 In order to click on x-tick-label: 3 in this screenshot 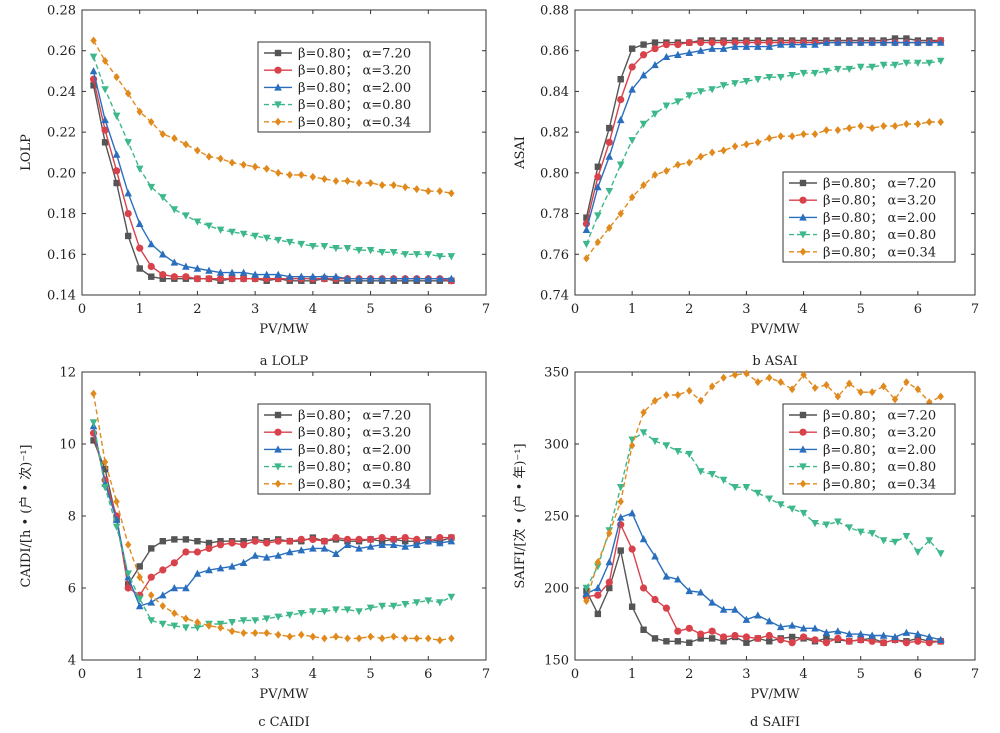, I will do `click(746, 309)`.